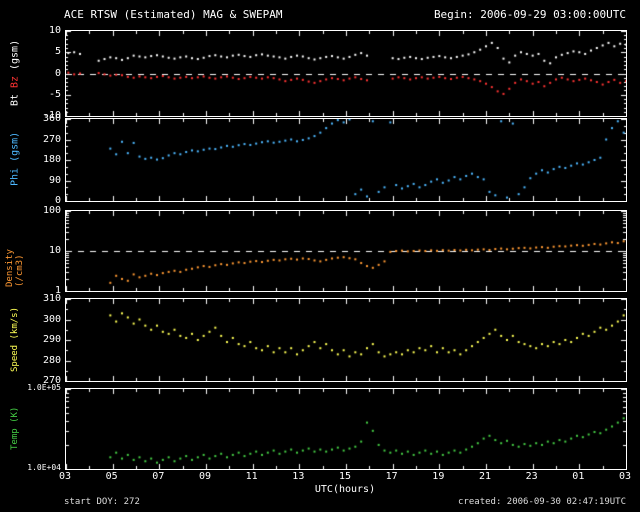  I want to click on y-axis-label-part: Bz, so click(15, 81).